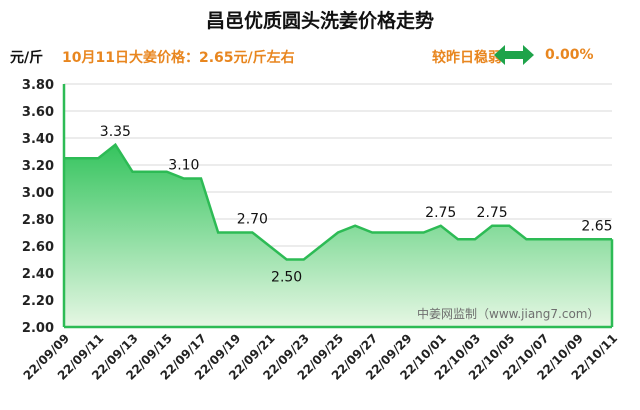 The height and width of the screenshot is (410, 640). What do you see at coordinates (514, 55) in the screenshot?
I see `double-arrow-icon` at bounding box center [514, 55].